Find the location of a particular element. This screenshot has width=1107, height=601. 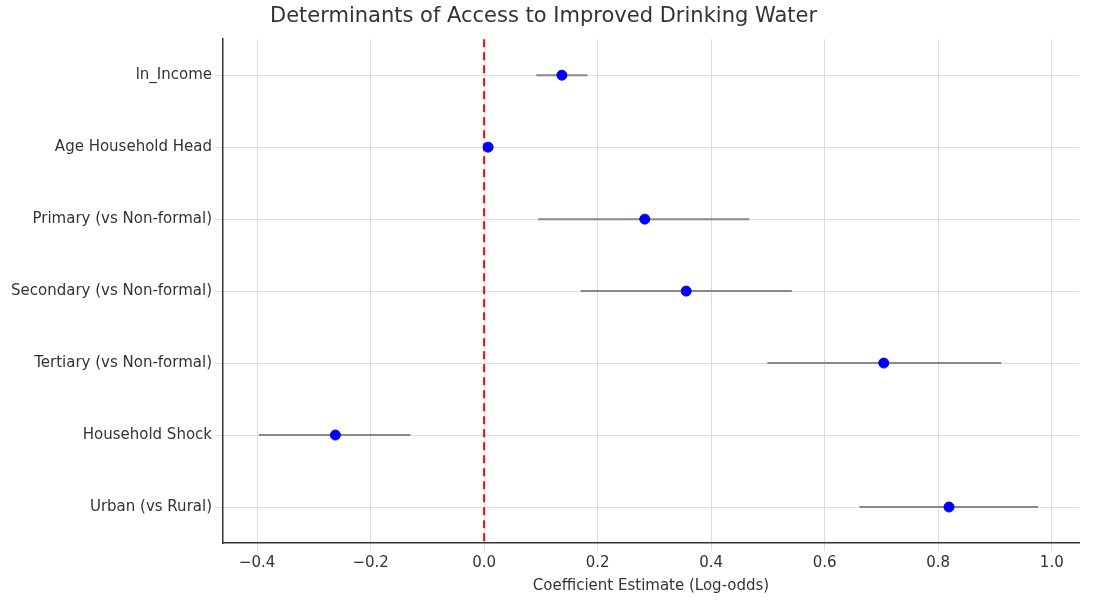

y-tick-label: Tertiary (vs Non-formal) is located at coordinates (123, 361).